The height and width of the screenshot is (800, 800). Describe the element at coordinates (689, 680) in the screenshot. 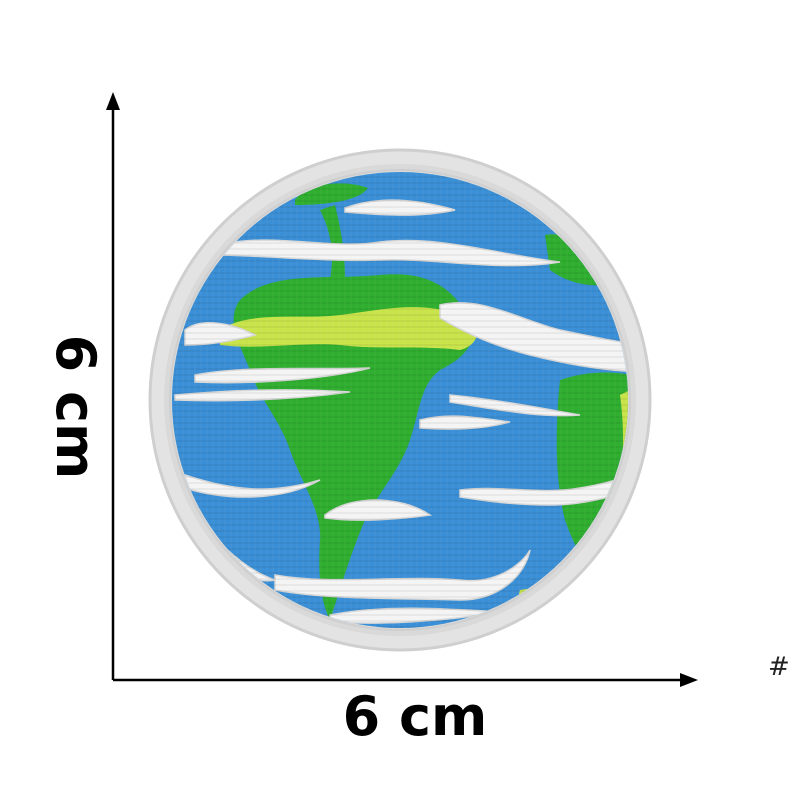

I see `horizontal-axis-arrow-icon` at that location.